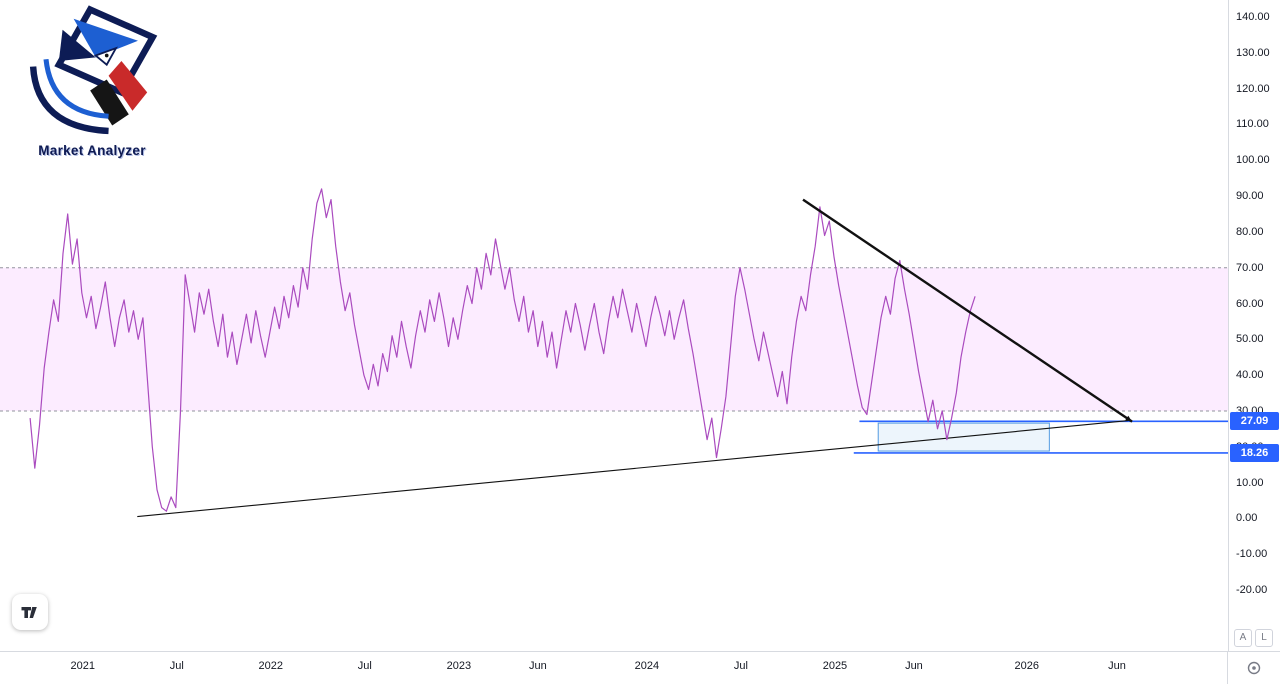  What do you see at coordinates (82, 666) in the screenshot?
I see `time-tick-label: 2021` at bounding box center [82, 666].